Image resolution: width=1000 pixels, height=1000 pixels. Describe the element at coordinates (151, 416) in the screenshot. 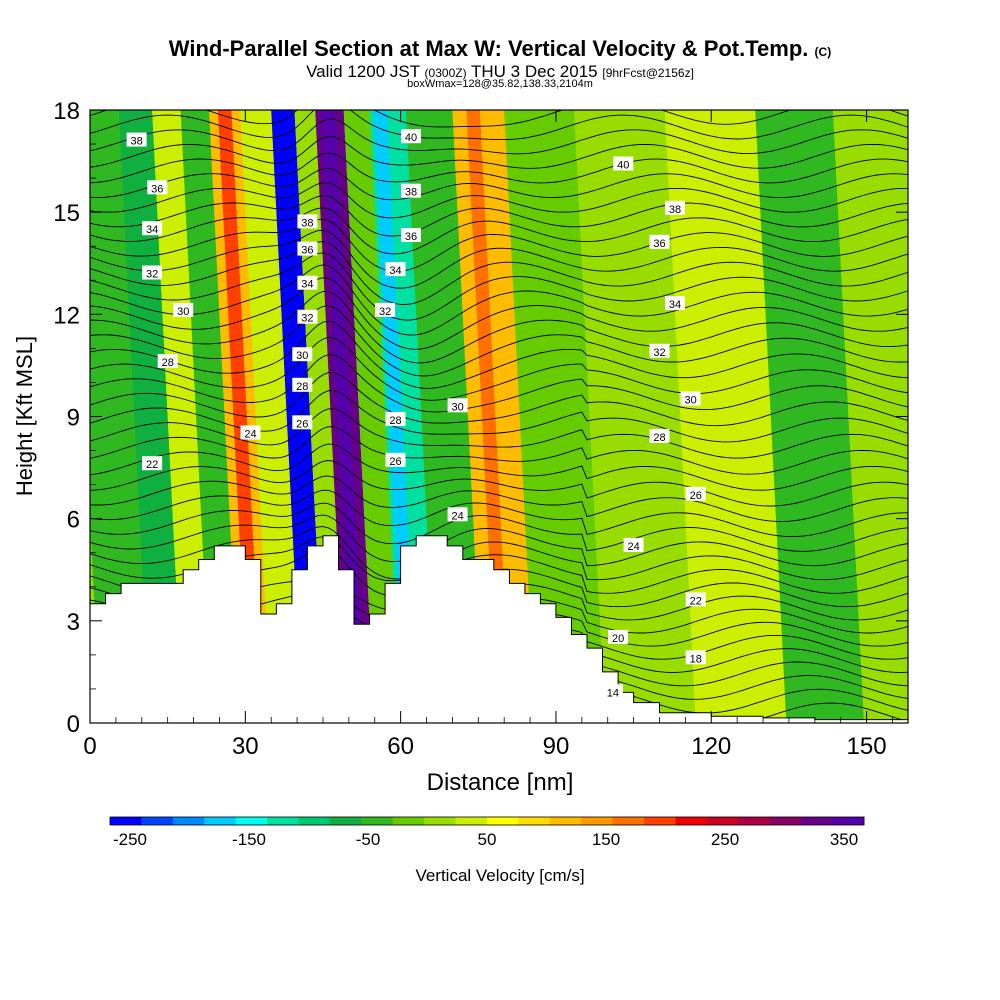

I see `velocity-band` at that location.